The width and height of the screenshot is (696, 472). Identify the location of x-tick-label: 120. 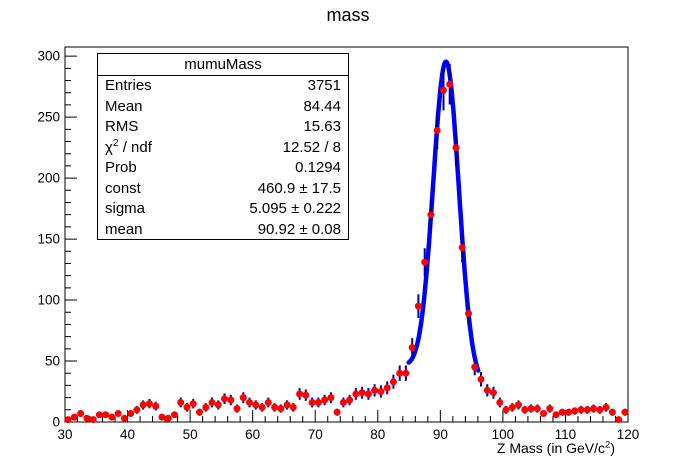
(628, 434).